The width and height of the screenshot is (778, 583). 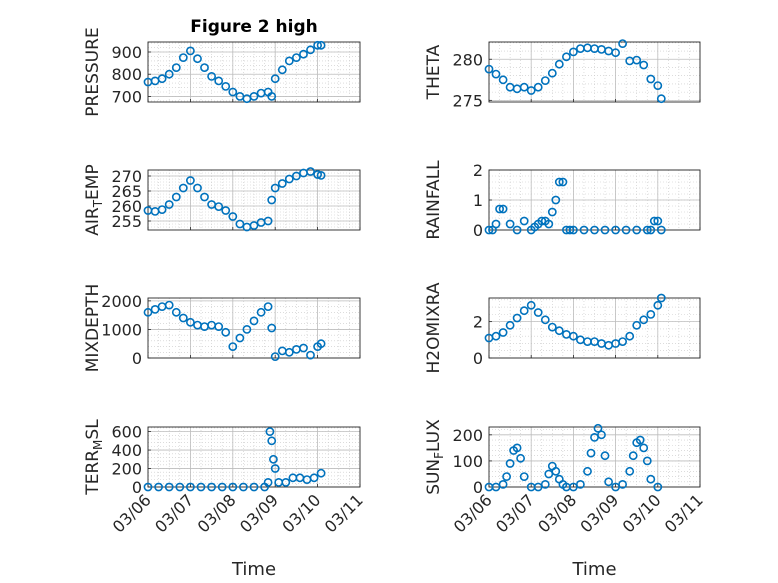 I want to click on y-tick-label: 900, so click(x=126, y=52).